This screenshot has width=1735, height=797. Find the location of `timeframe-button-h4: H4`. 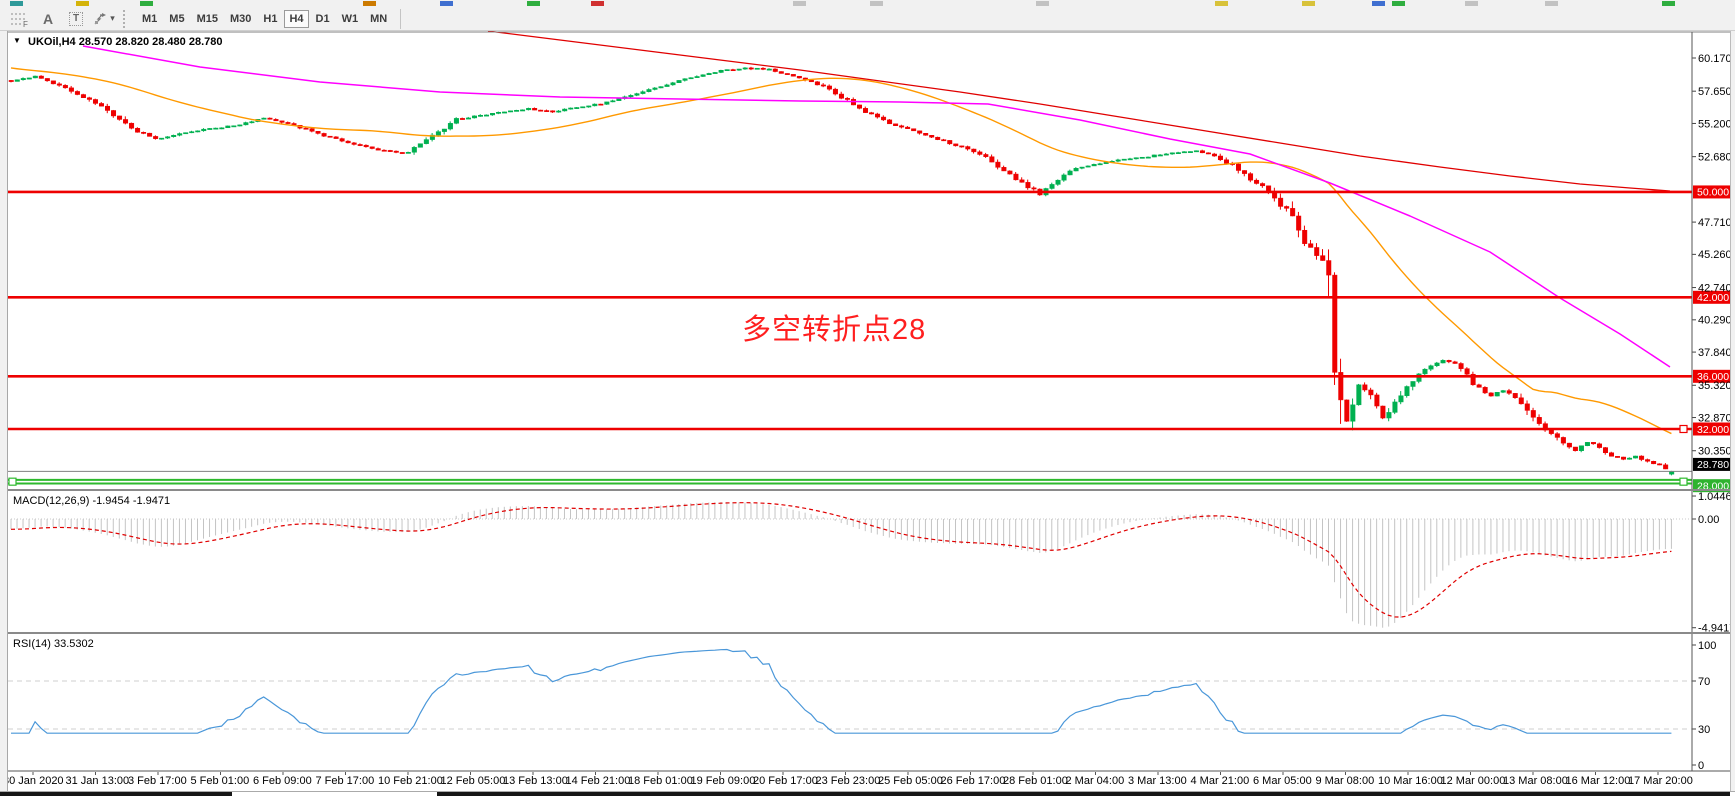

timeframe-button-h4: H4 is located at coordinates (296, 18).